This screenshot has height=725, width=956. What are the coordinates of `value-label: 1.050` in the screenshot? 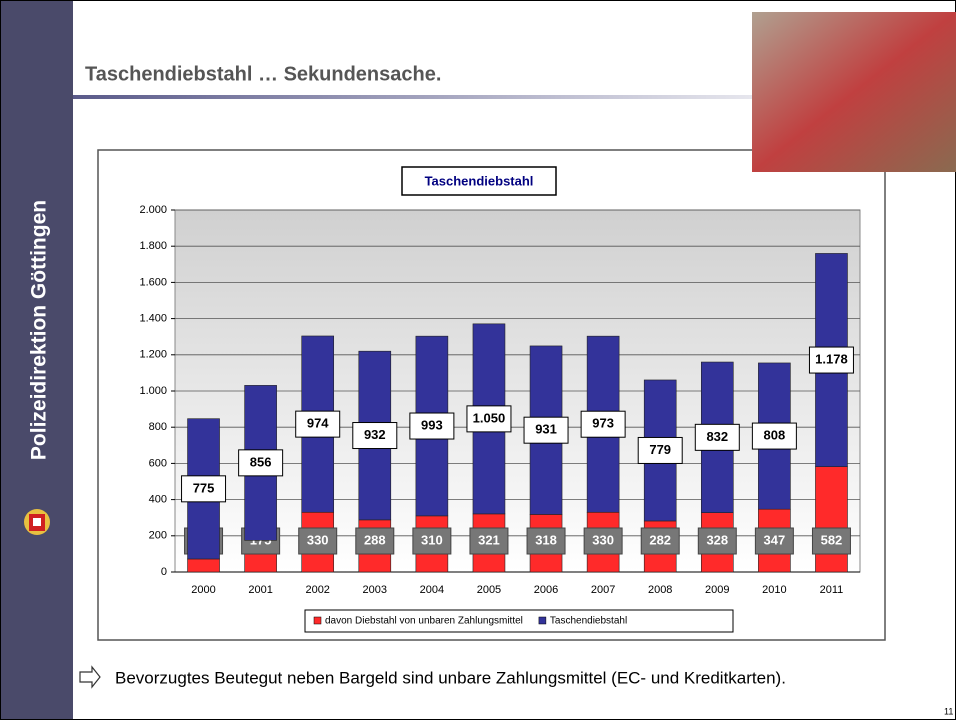 It's located at (489, 417).